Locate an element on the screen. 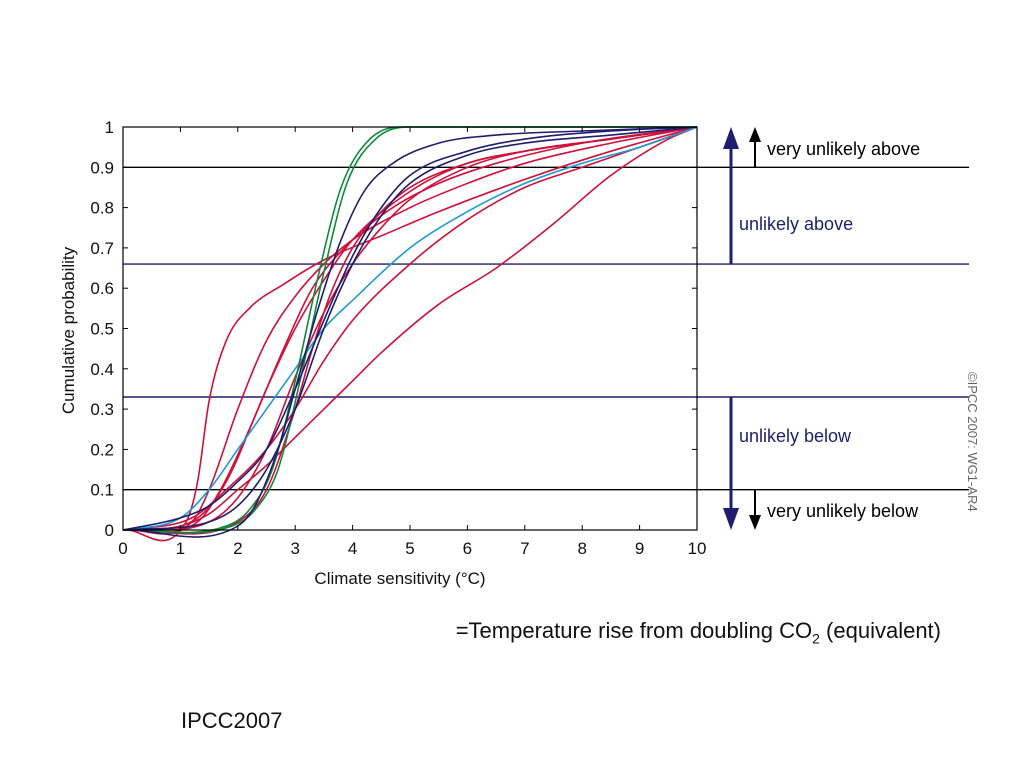  x-tick-label: 8 is located at coordinates (581, 548).